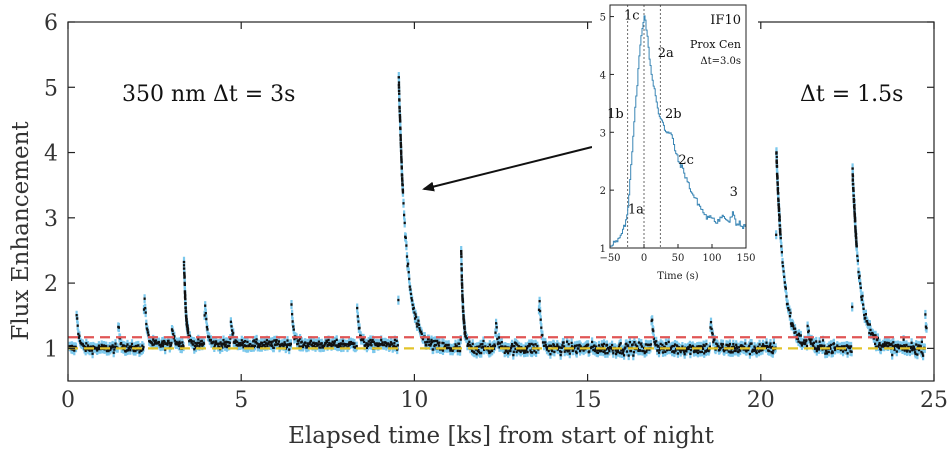 The height and width of the screenshot is (450, 952). Describe the element at coordinates (745, 258) in the screenshot. I see `inset-x-tick-label: 150` at that location.